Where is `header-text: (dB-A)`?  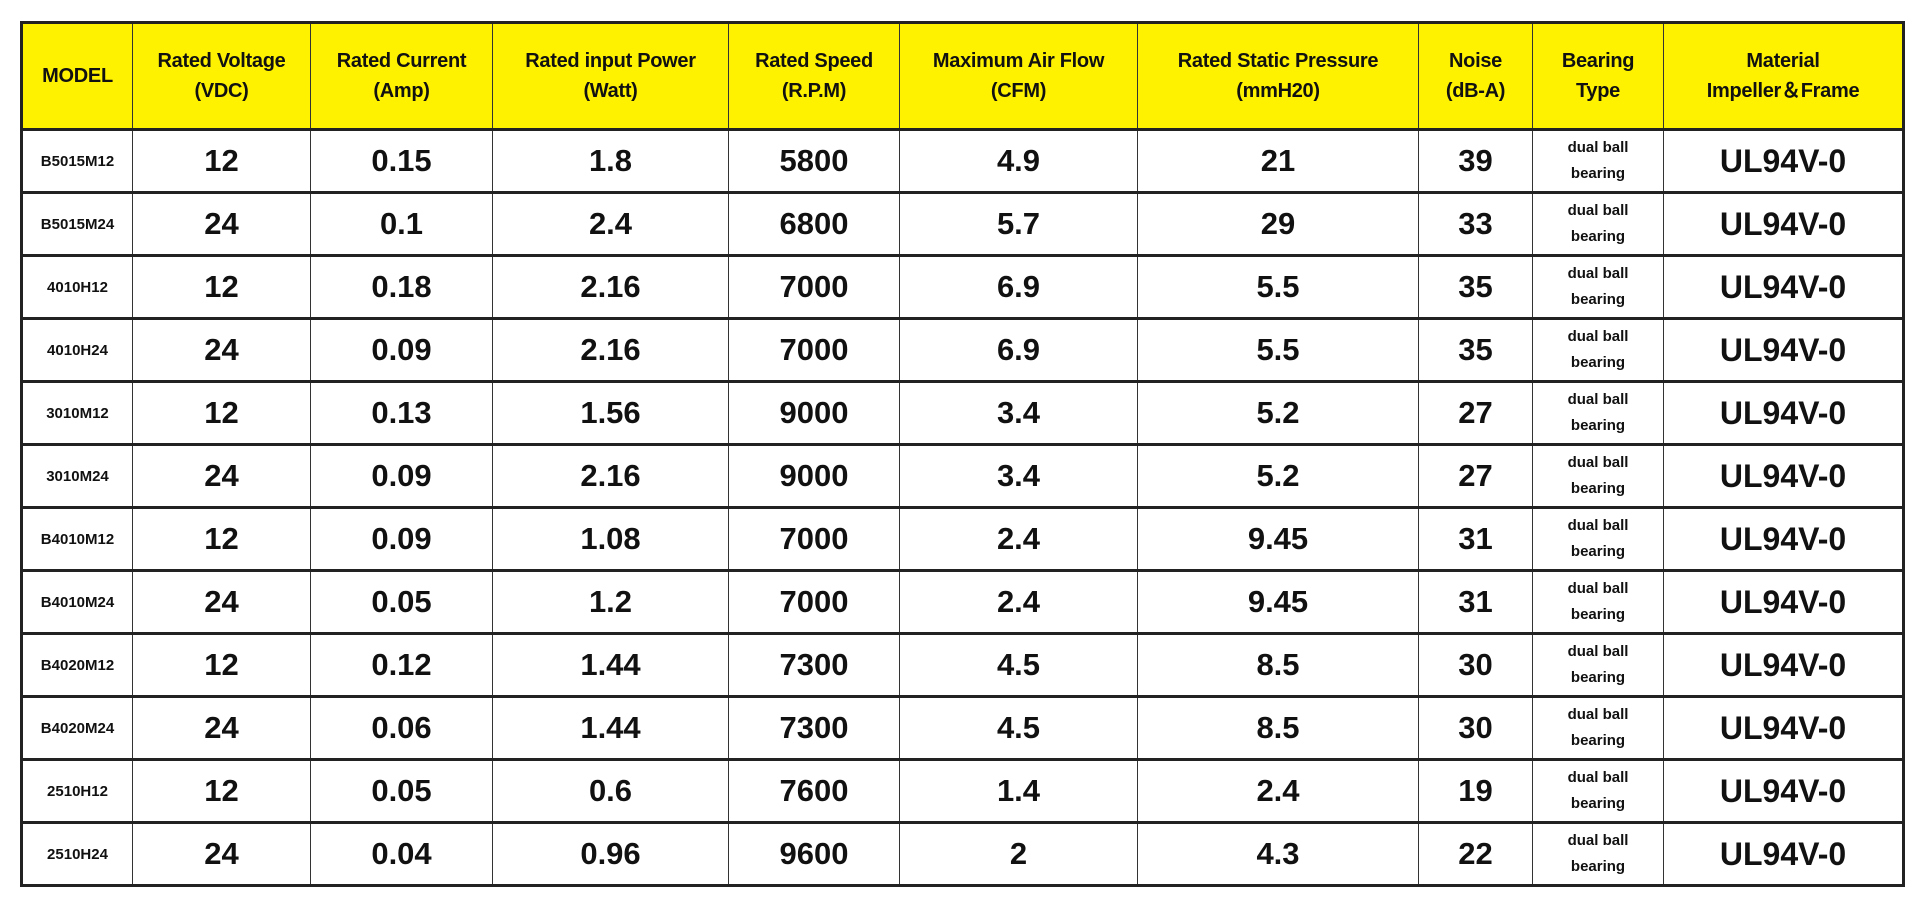
header-text: (dB-A) is located at coordinates (1475, 91).